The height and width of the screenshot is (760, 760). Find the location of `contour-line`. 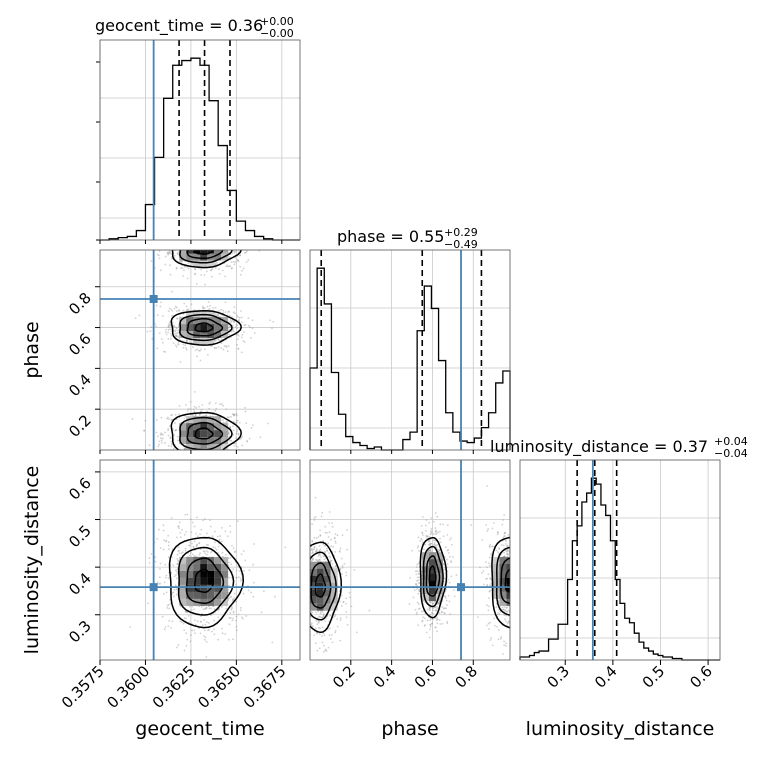

contour-line is located at coordinates (205, 433).